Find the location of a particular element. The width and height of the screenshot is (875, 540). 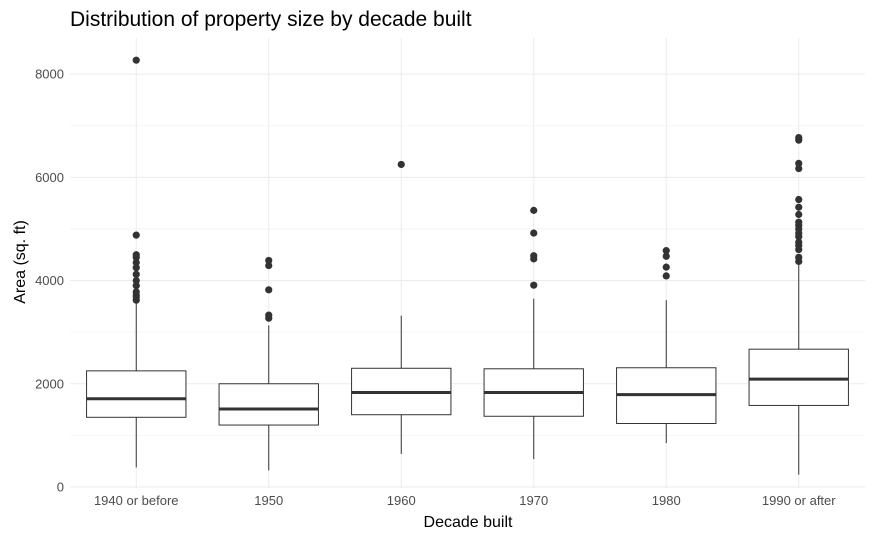

x-tick-label: 1990 or after is located at coordinates (799, 500).